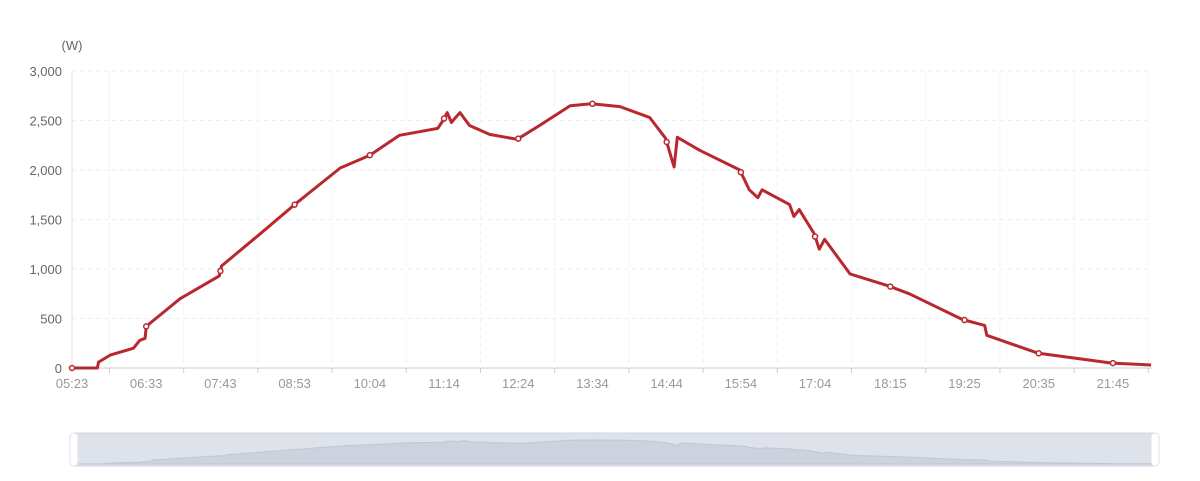 The width and height of the screenshot is (1200, 481). Describe the element at coordinates (294, 383) in the screenshot. I see `x-tick-label: 08:53` at that location.